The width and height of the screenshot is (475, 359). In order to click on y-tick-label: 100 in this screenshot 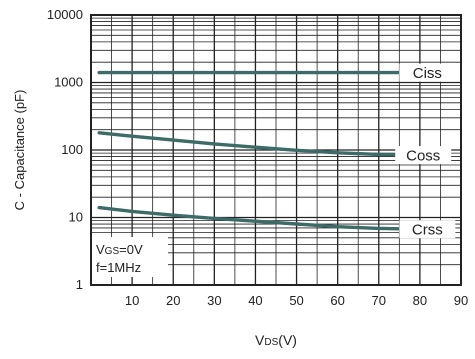, I will do `click(72, 149)`.